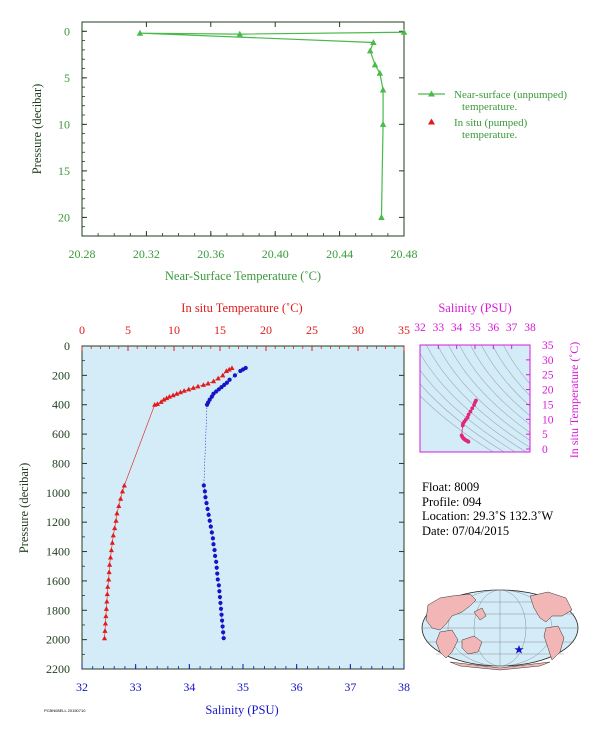  Describe the element at coordinates (451, 487) in the screenshot. I see `float-id: Float: 8009` at that location.